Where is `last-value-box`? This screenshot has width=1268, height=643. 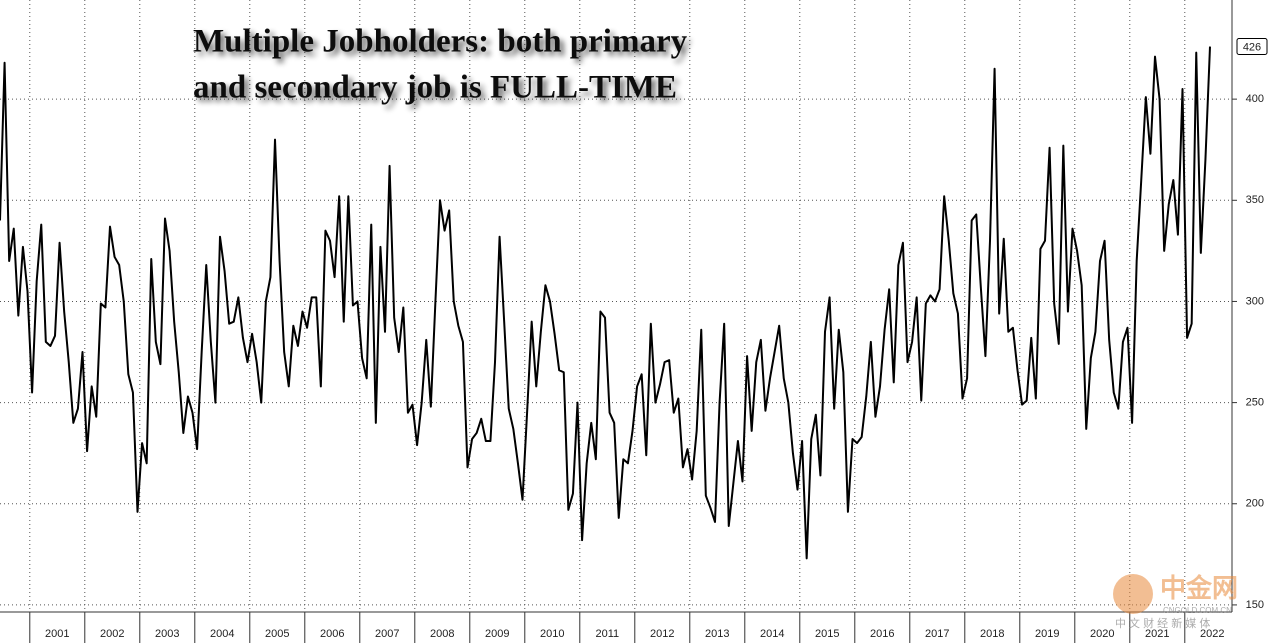 last-value-box is located at coordinates (1252, 47).